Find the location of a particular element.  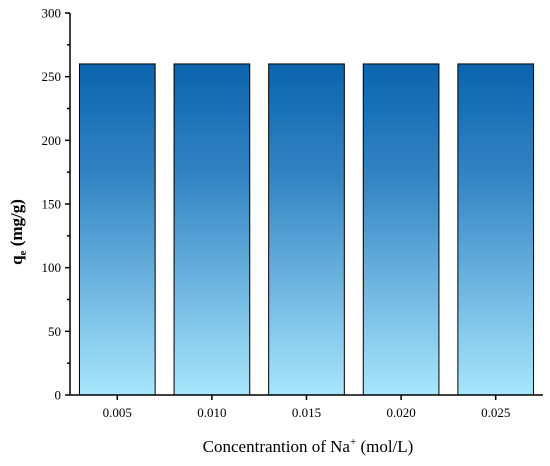

x-tick-label: 0.010 is located at coordinates (211, 412).